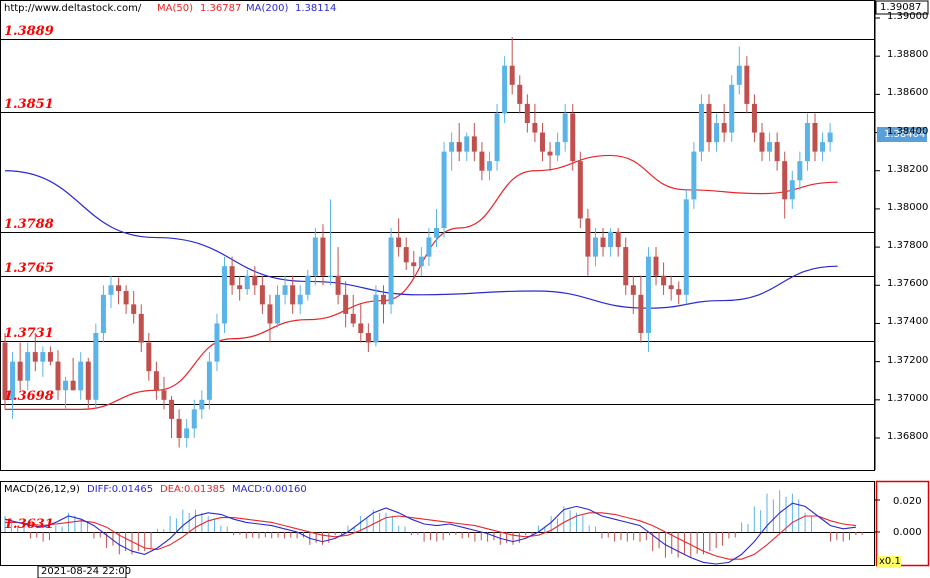  I want to click on date-label: 2021-08-24 22:00, so click(86, 571).